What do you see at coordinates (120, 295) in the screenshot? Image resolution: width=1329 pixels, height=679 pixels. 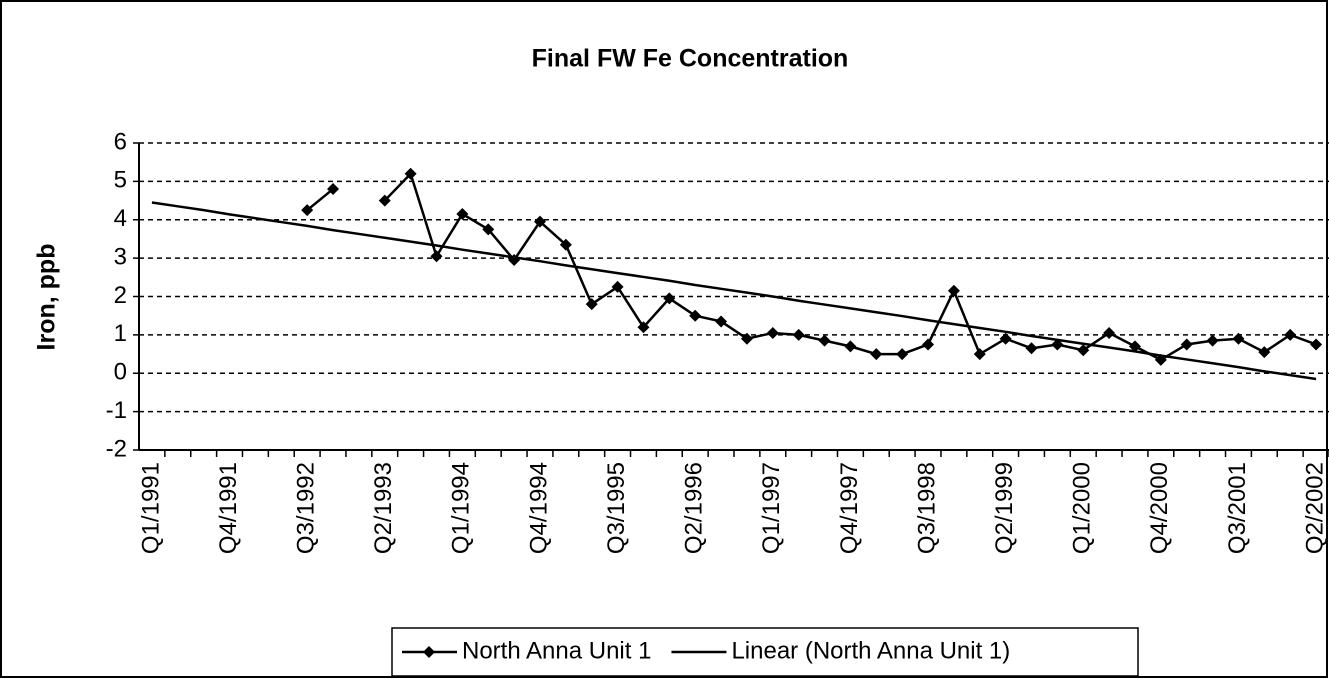 I see `y-tick-label: 2` at bounding box center [120, 295].